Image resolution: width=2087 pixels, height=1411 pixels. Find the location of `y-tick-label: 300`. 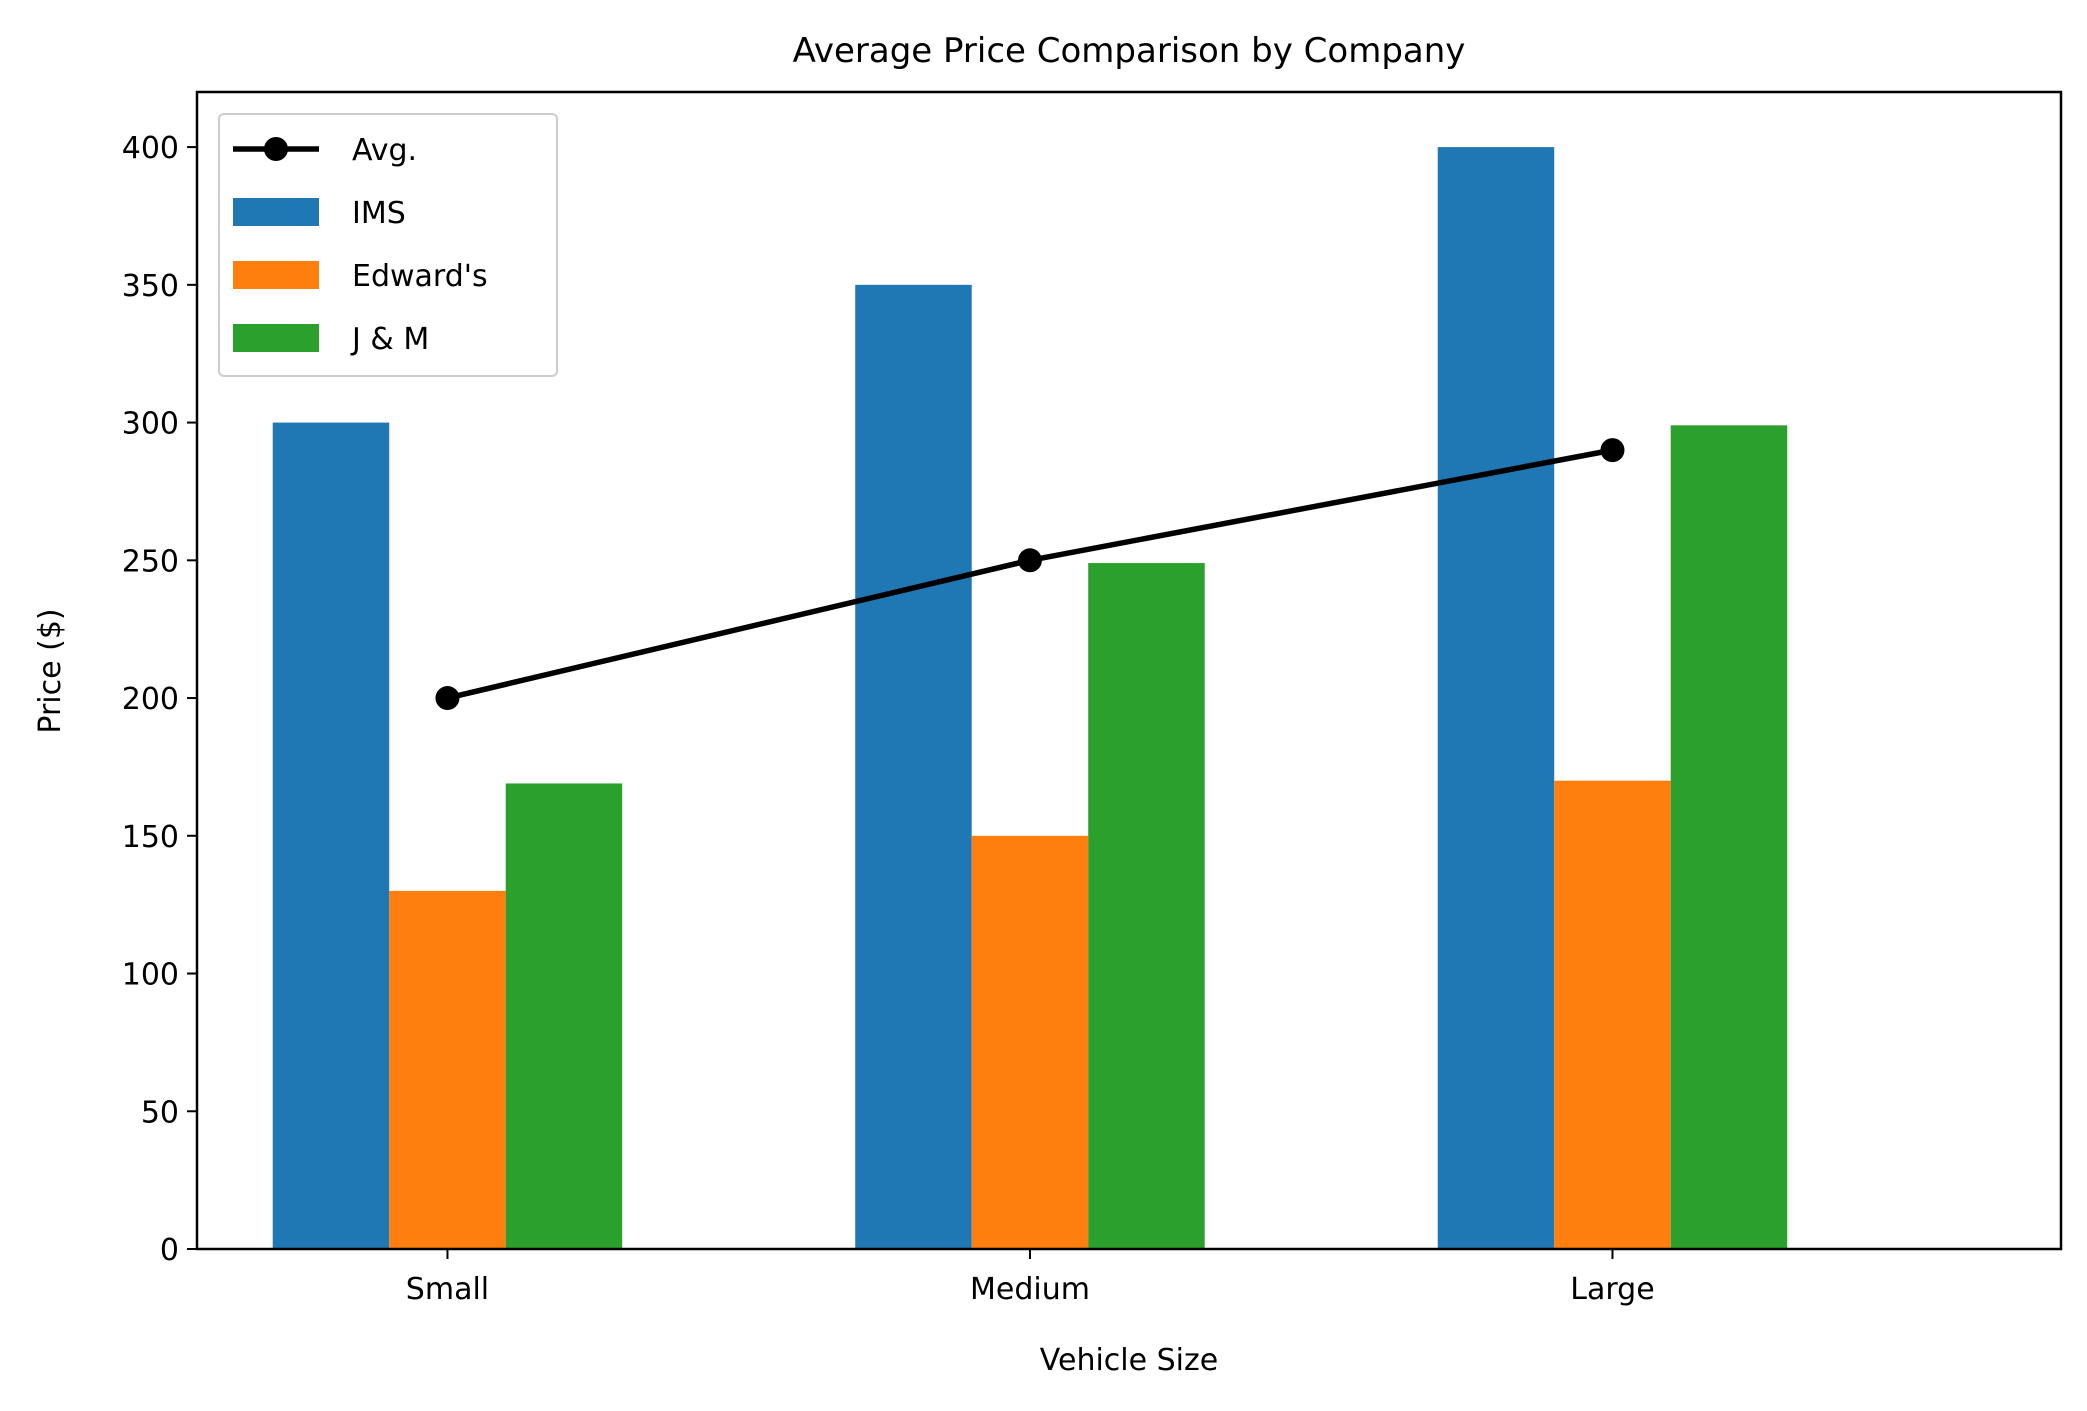

y-tick-label: 300 is located at coordinates (150, 424).